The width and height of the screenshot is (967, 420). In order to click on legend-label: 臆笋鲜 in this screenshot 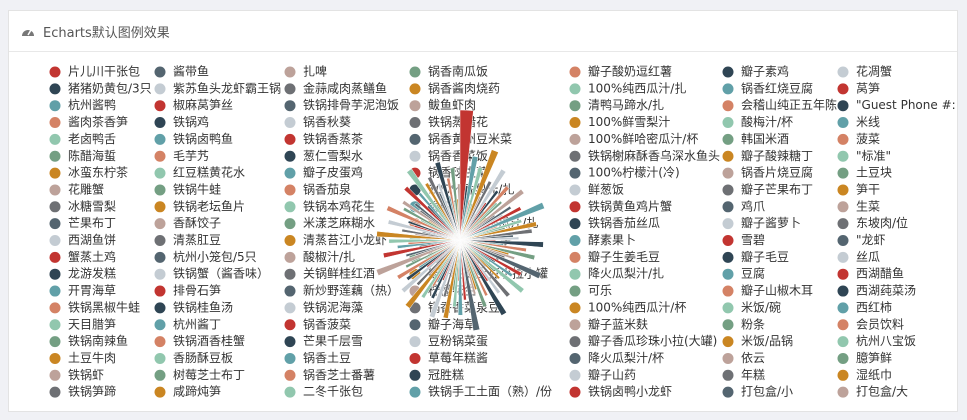, I will do `click(874, 357)`.